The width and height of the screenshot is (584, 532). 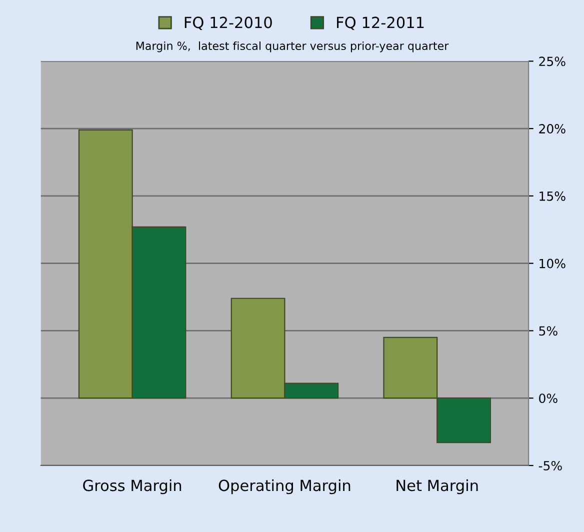 I want to click on x-tick-label: Gross Margin, so click(x=132, y=486).